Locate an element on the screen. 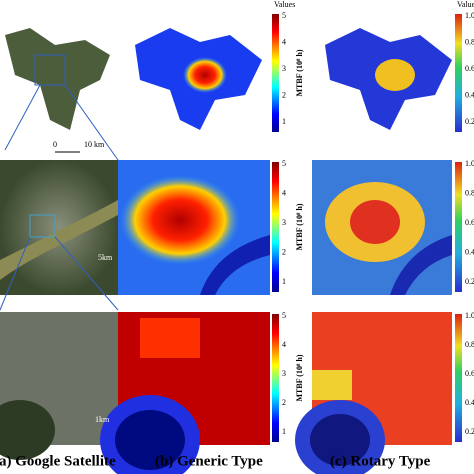  scale-label: 10 km is located at coordinates (94, 144).